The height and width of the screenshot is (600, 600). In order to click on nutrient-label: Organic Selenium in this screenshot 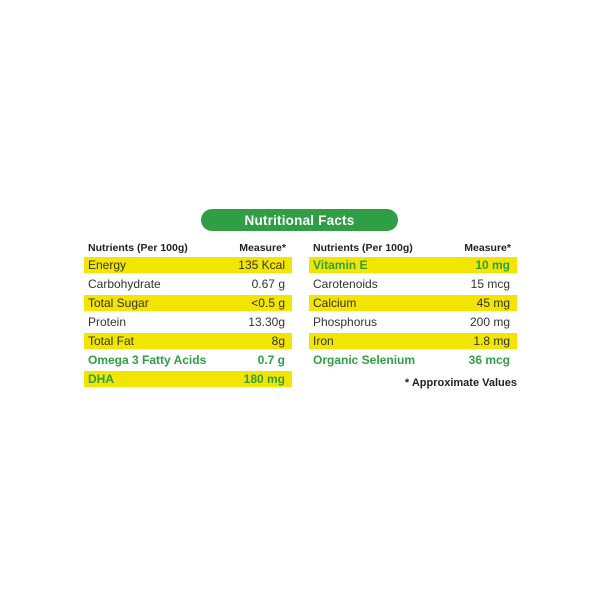, I will do `click(364, 360)`.